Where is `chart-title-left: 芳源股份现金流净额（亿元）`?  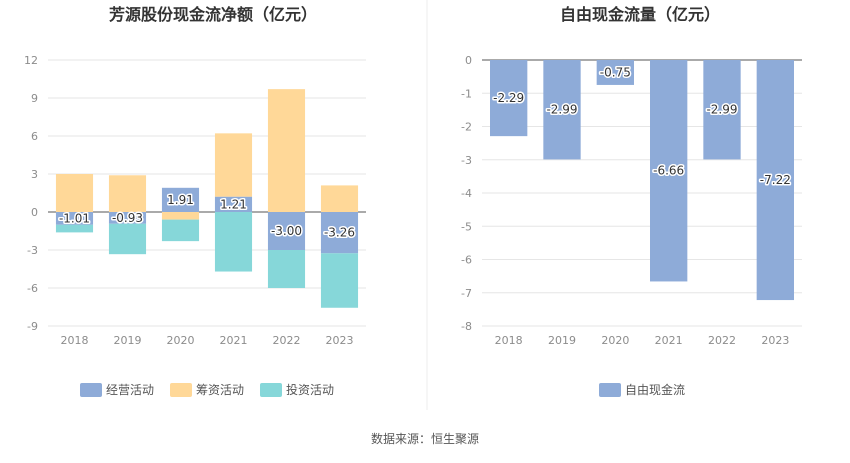
chart-title-left: 芳源股份现金流净额（亿元） is located at coordinates (213, 14).